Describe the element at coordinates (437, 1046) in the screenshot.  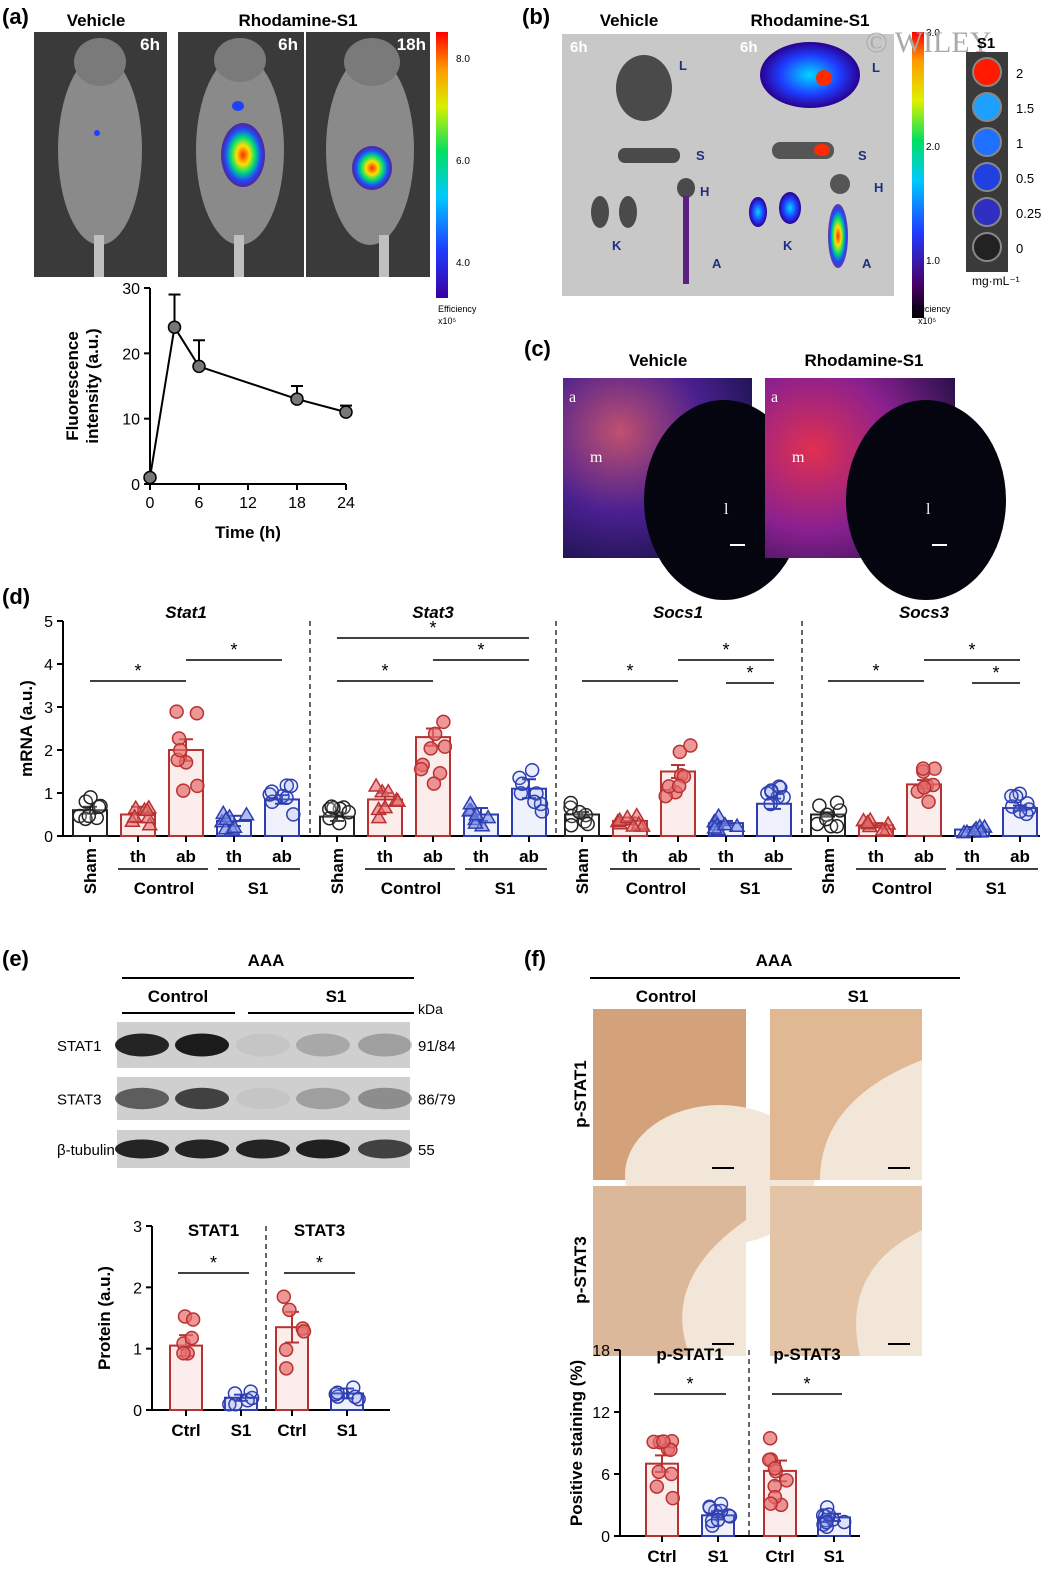
I see `blot-kda: 91/84` at that location.